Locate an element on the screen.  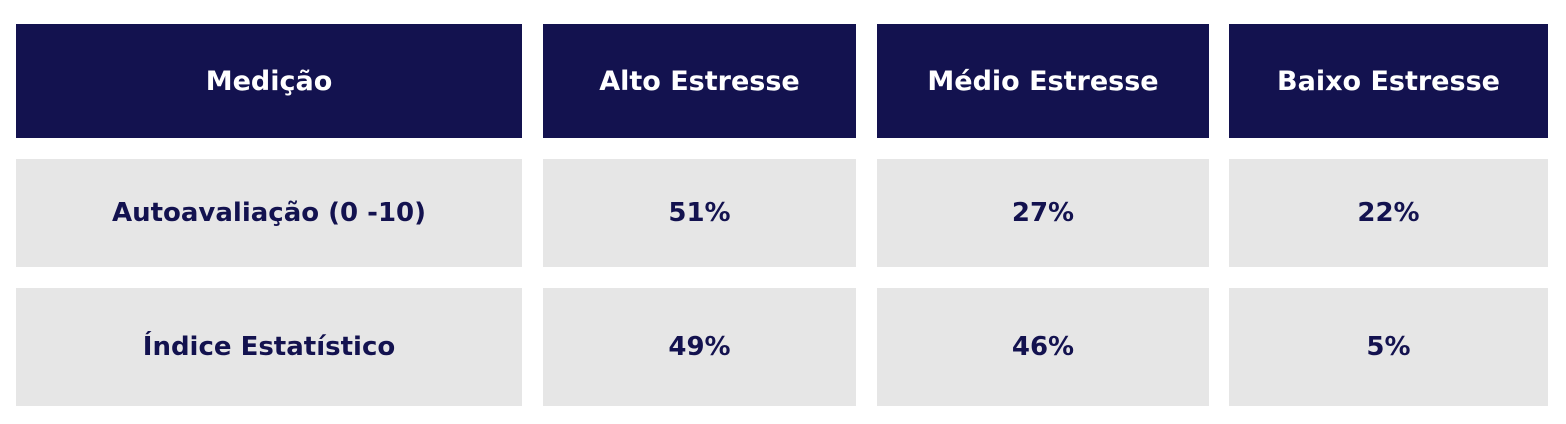
table-cell: 49% is located at coordinates (699, 347).